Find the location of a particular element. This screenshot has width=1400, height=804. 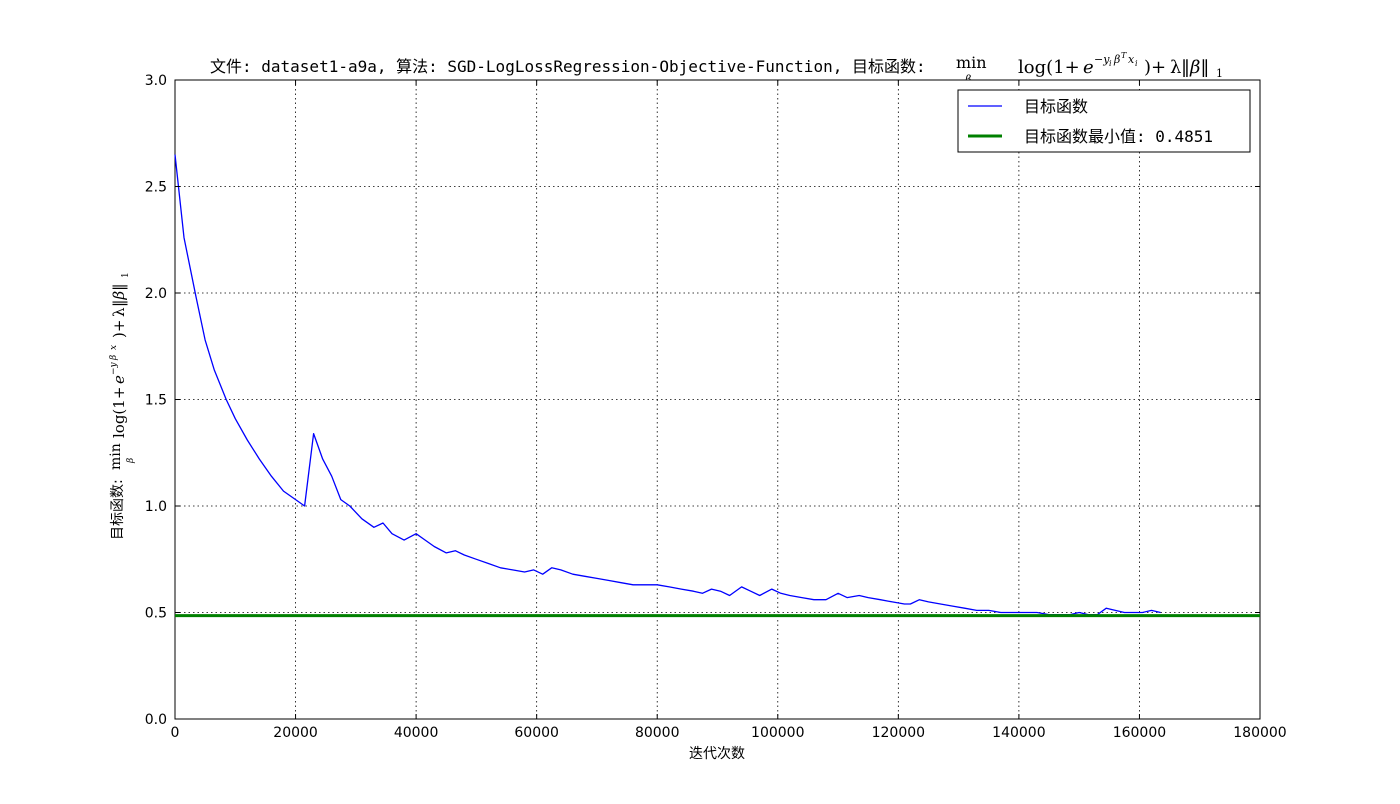

y-axis-label: 目标函数: min β log(1+ e −y β x )+ λ ‖β‖ 1 is located at coordinates (122, 406).